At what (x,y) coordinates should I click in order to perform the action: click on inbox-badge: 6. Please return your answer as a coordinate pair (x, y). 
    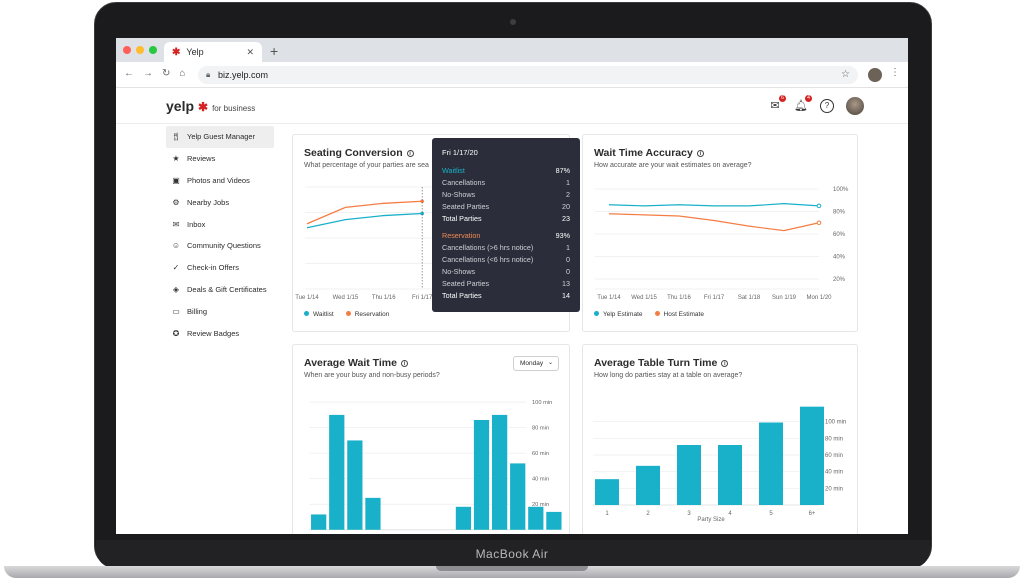
    Looking at the image, I should click on (782, 98).